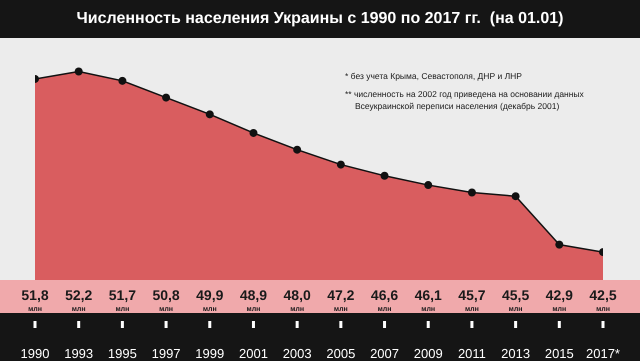 The image size is (640, 361). Describe the element at coordinates (515, 353) in the screenshot. I see `x-tick-label: 2013` at that location.